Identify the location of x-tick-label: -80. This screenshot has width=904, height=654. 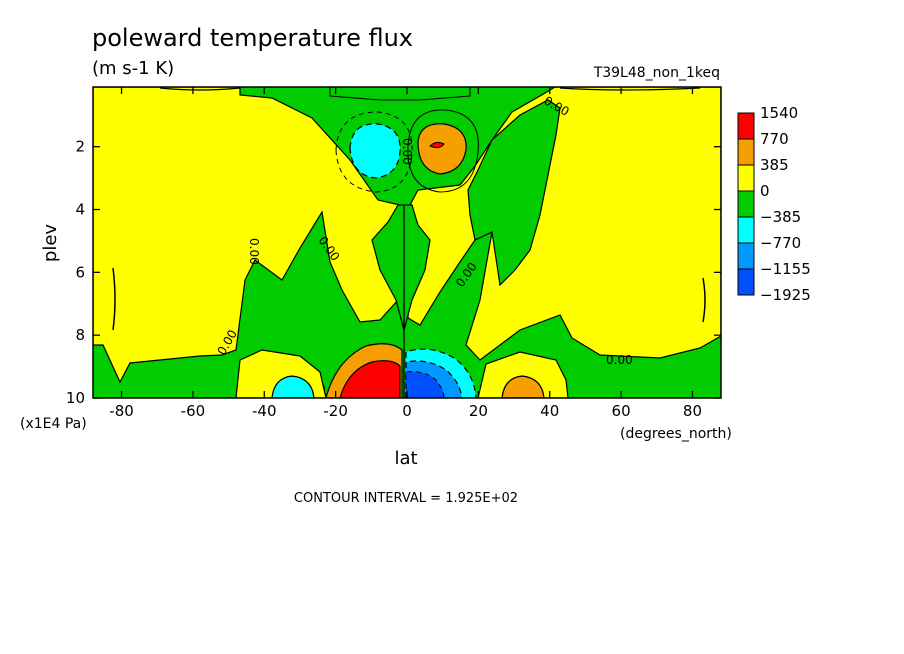
(121, 411).